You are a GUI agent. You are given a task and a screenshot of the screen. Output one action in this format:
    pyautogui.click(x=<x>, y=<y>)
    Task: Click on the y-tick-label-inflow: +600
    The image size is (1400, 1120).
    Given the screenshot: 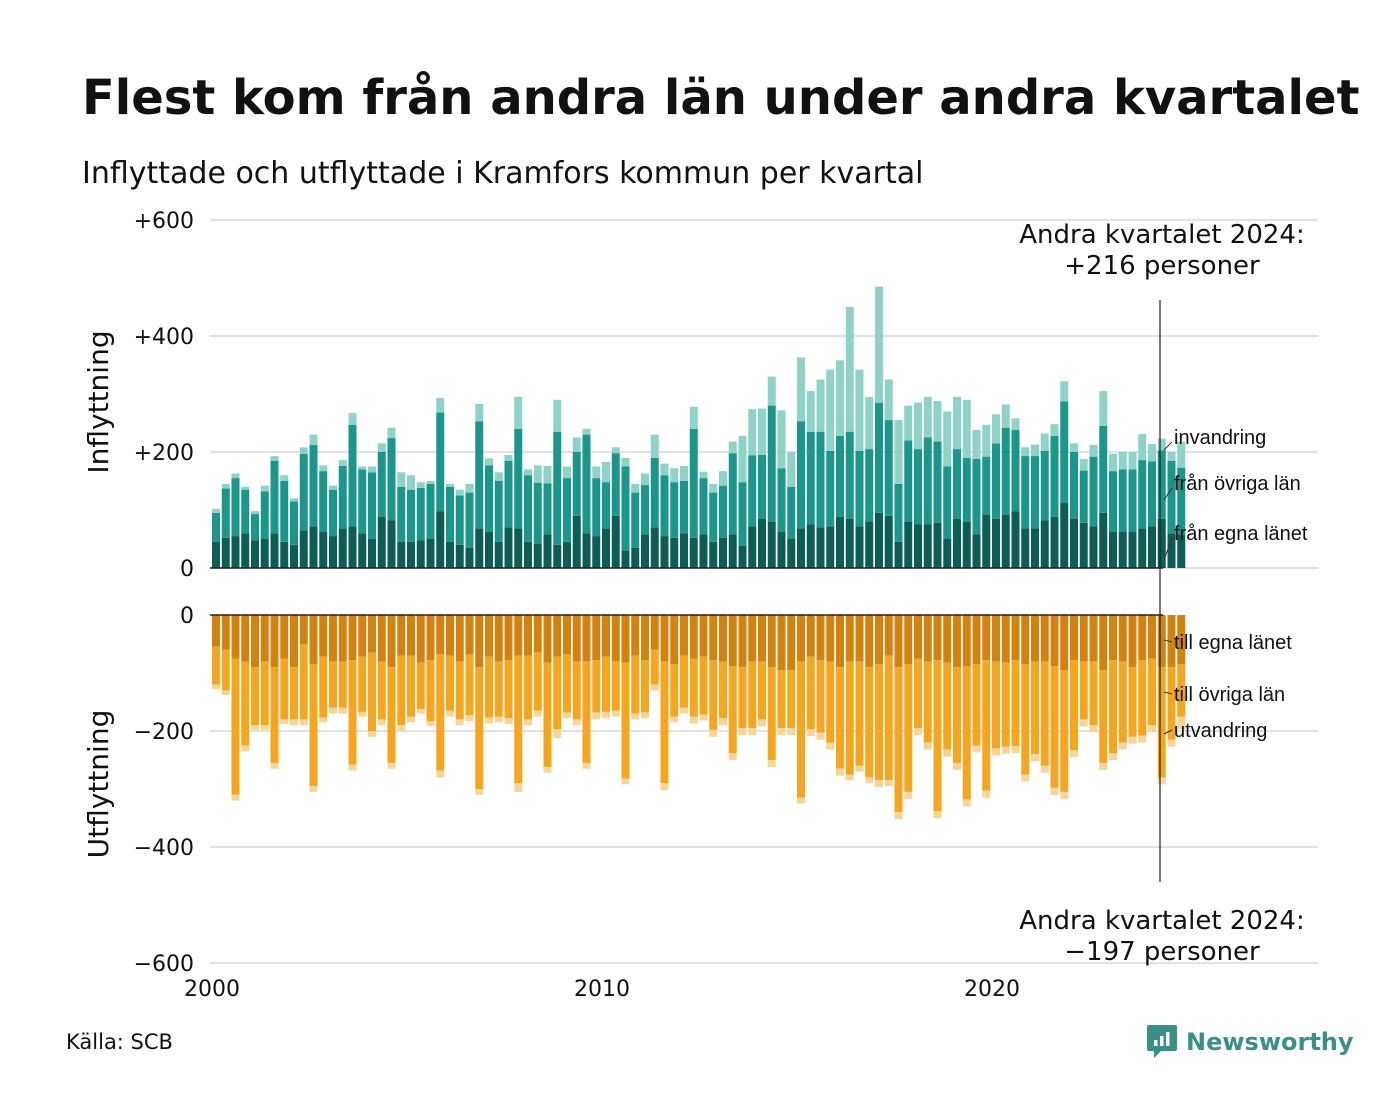 What is the action you would take?
    pyautogui.click(x=164, y=221)
    